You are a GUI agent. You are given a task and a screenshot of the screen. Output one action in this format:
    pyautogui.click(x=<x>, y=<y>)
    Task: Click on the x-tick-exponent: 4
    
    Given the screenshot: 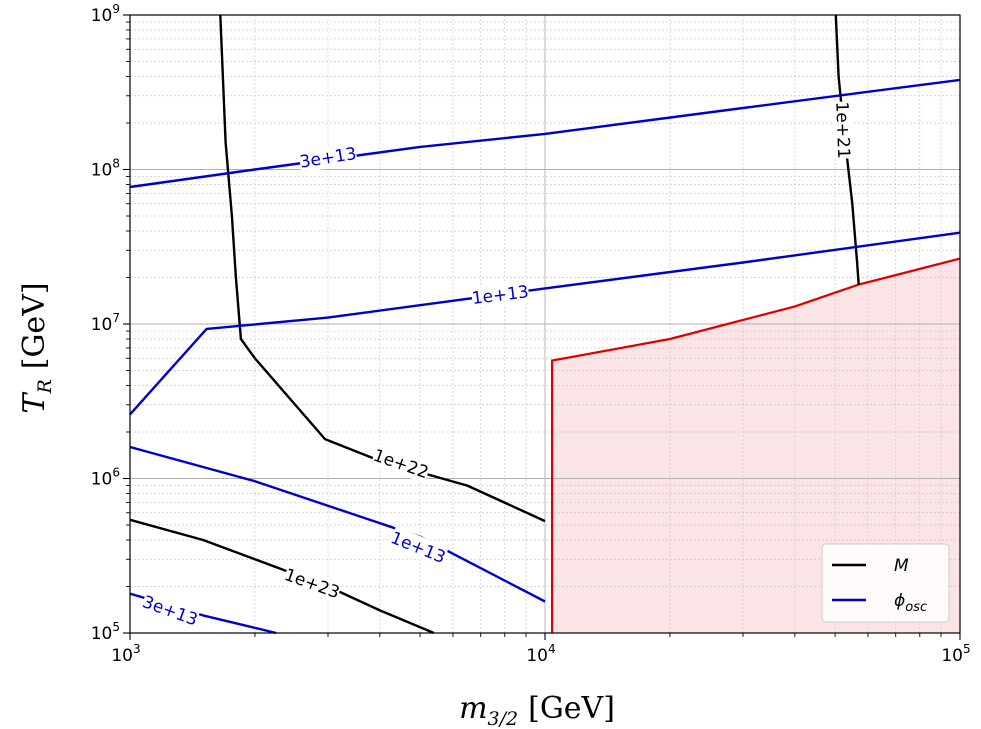 What is the action you would take?
    pyautogui.click(x=552, y=649)
    